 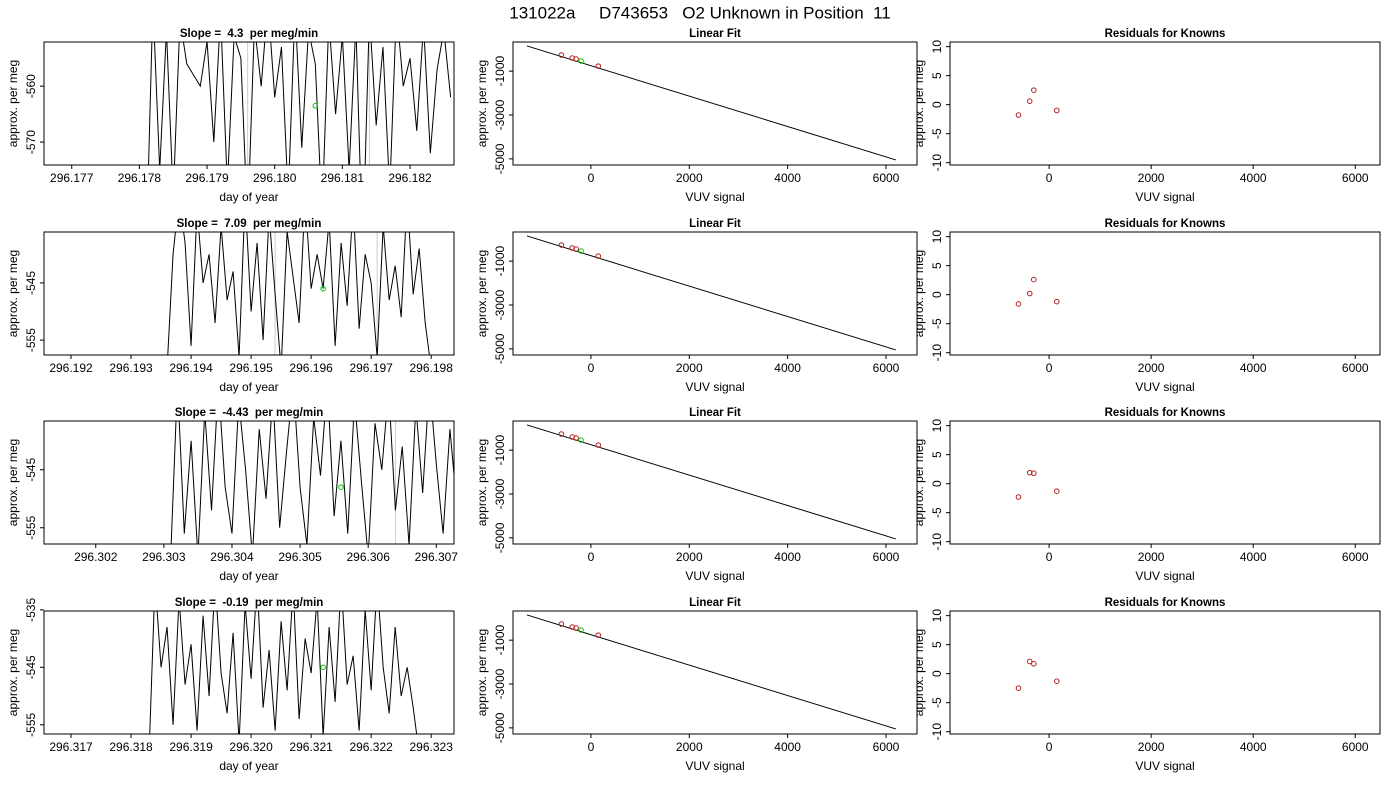 What do you see at coordinates (72, 178) in the screenshot?
I see `x-tick-label: 296.177` at bounding box center [72, 178].